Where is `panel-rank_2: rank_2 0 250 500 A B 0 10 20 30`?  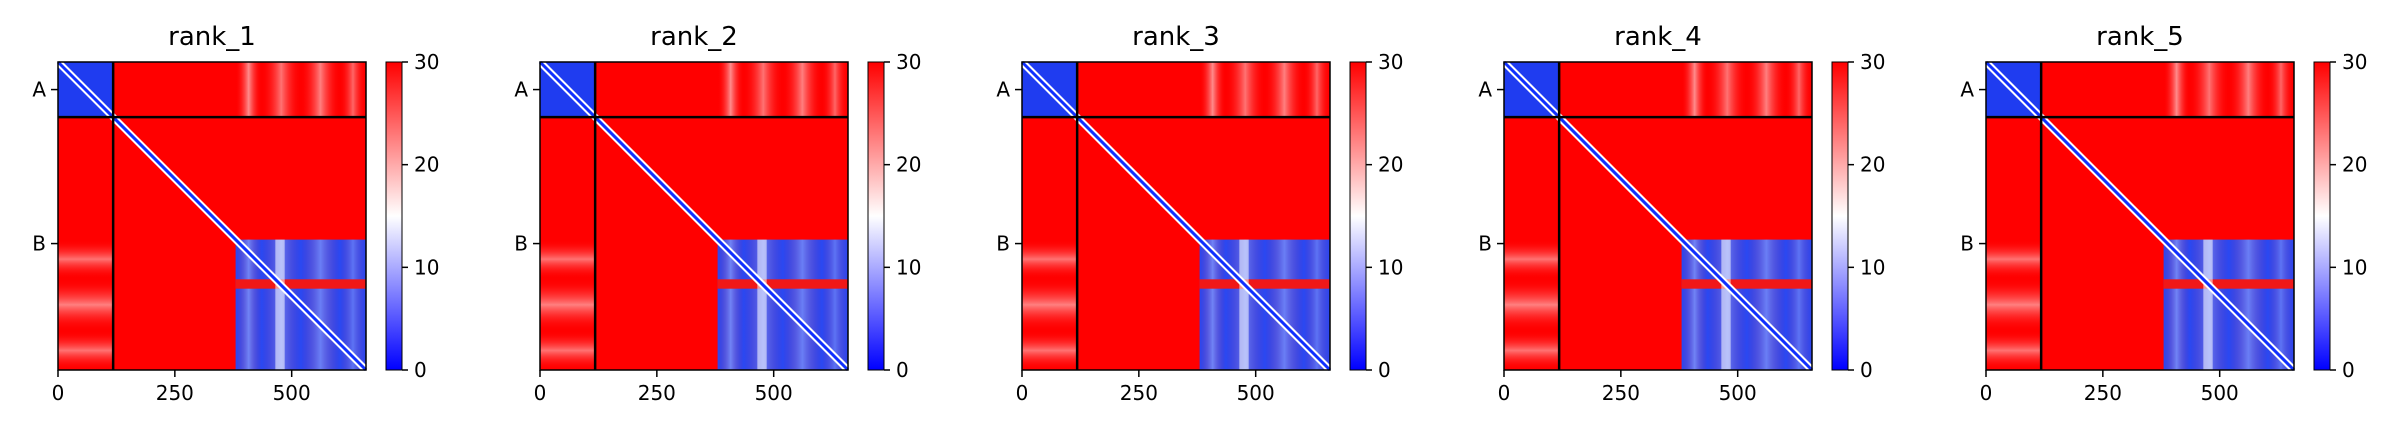 panel-rank_2: rank_2 0 250 500 A B 0 10 20 30 is located at coordinates (717, 213).